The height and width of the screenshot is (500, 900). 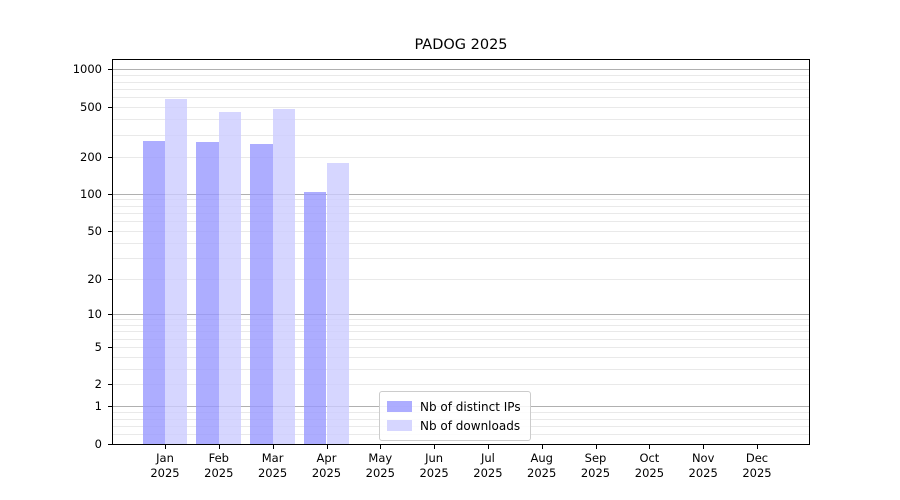 I want to click on x-label-month: Mar, so click(x=272, y=458).